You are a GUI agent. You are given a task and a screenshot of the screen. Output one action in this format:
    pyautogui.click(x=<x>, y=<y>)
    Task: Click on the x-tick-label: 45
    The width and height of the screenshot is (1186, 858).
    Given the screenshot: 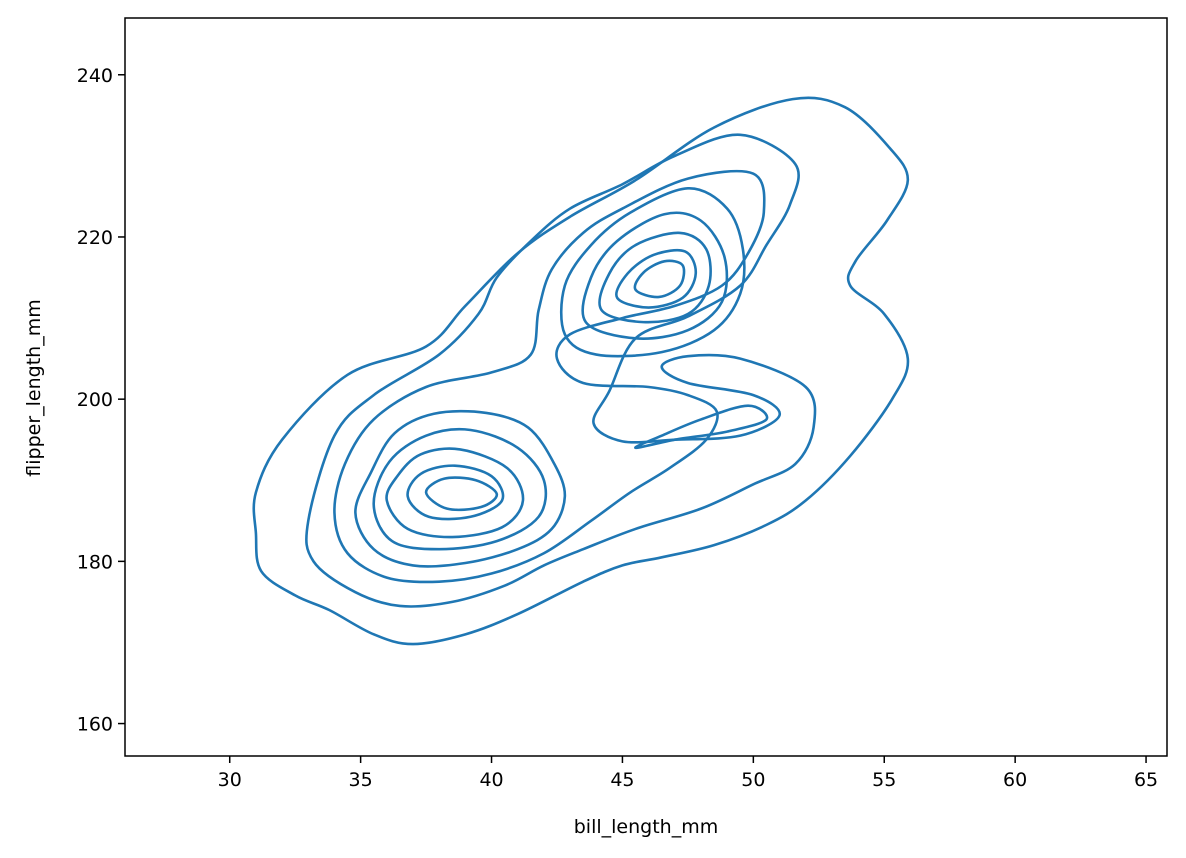 What is the action you would take?
    pyautogui.click(x=622, y=780)
    